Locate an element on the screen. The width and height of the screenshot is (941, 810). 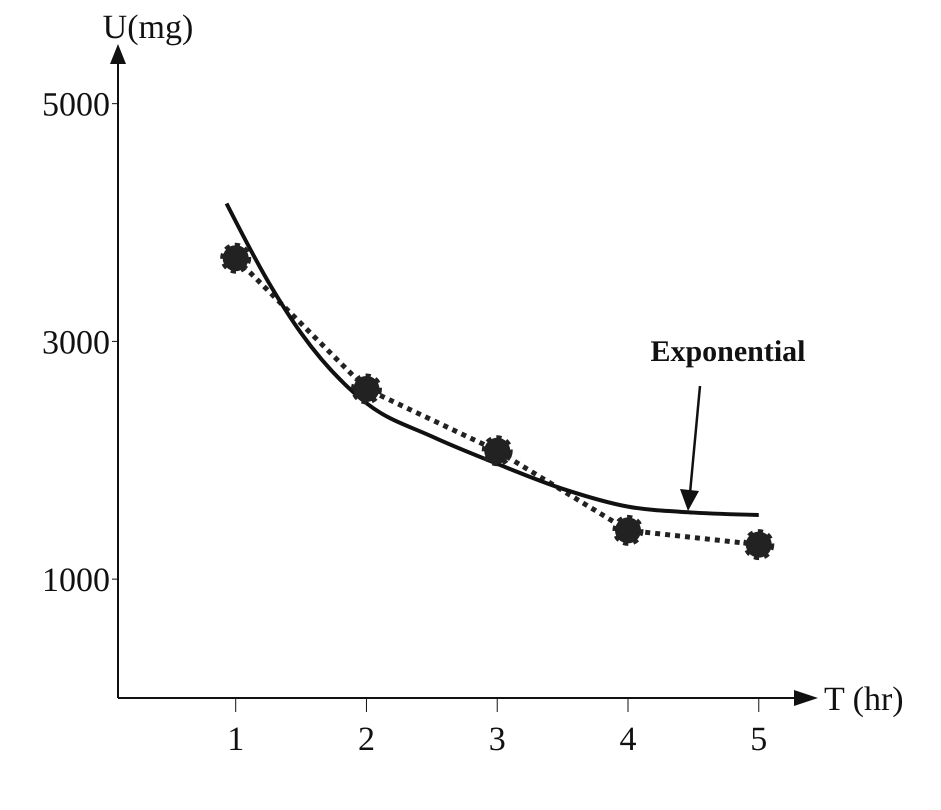
x-tick-label: 3 is located at coordinates (497, 739).